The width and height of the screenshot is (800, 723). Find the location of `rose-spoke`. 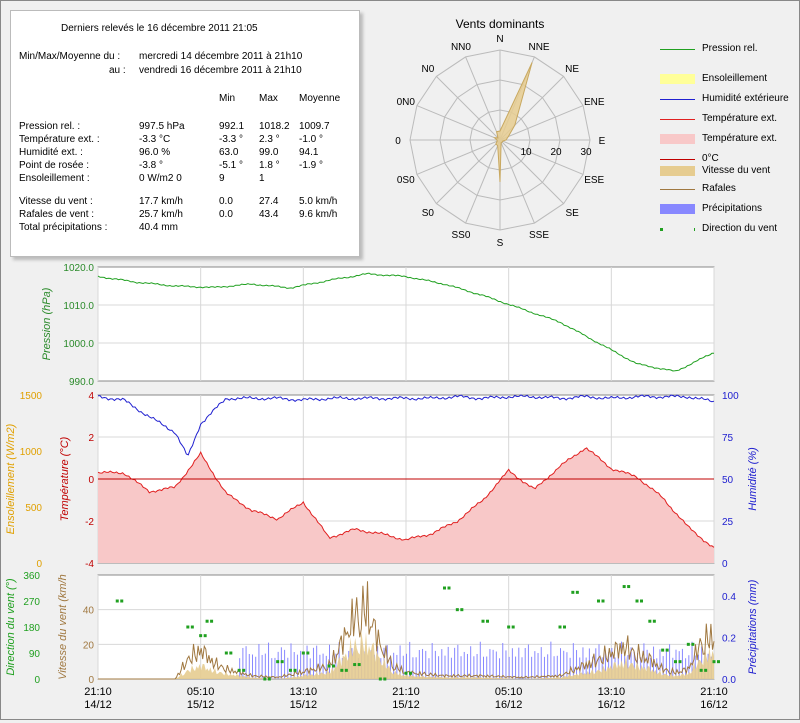

rose-spoke is located at coordinates (483, 98).